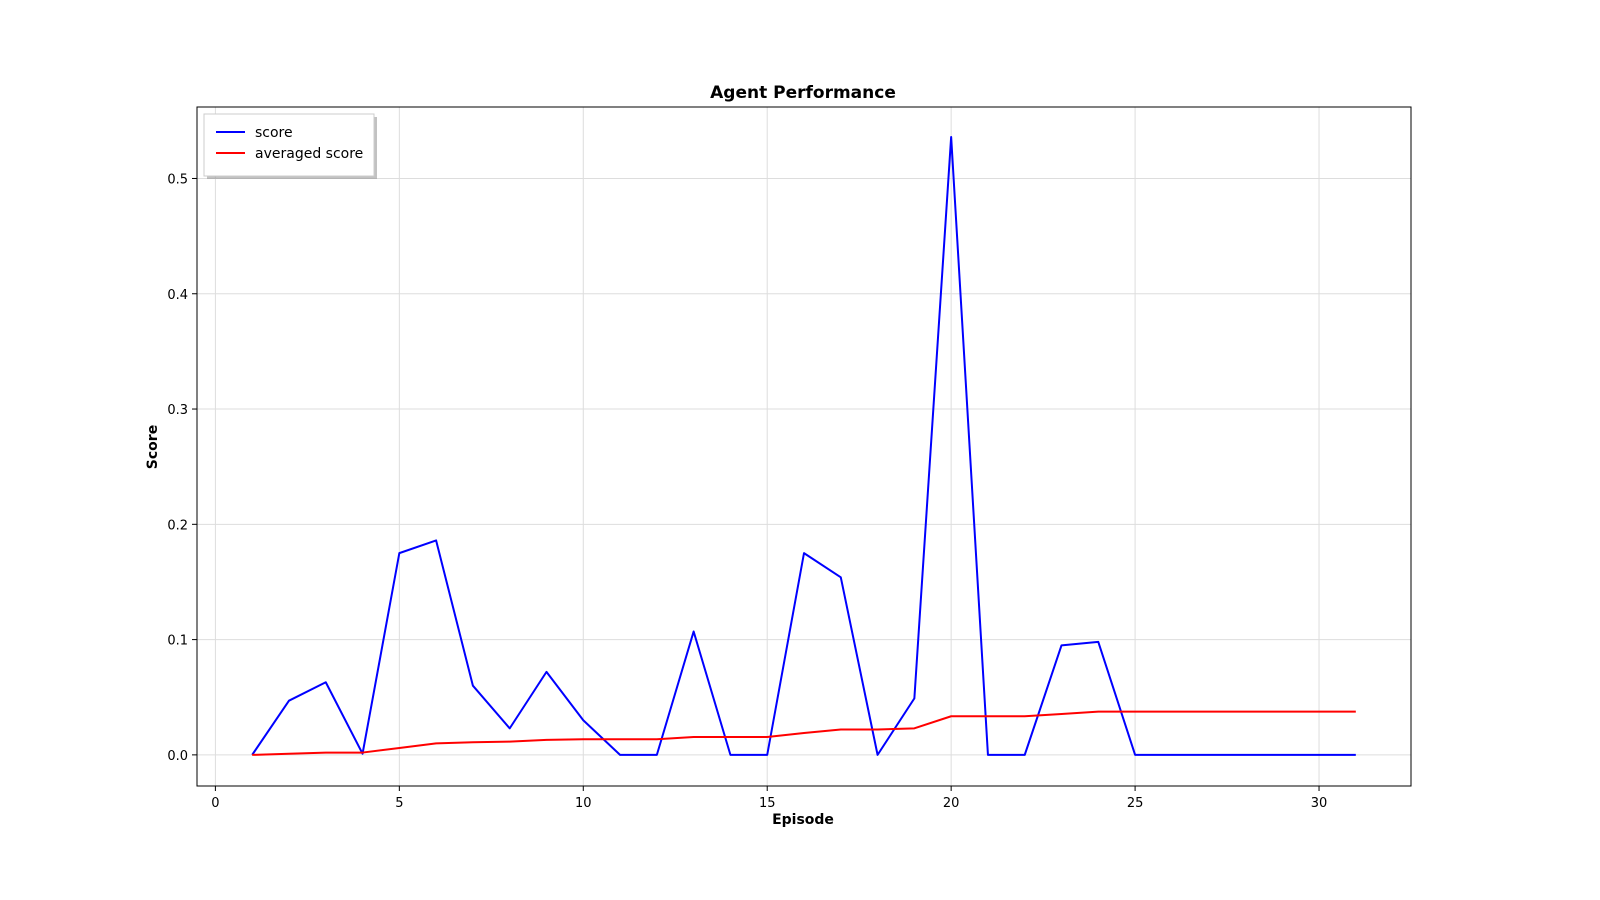 The width and height of the screenshot is (1600, 900). Describe the element at coordinates (803, 93) in the screenshot. I see `chart-title: Agent Performance` at that location.